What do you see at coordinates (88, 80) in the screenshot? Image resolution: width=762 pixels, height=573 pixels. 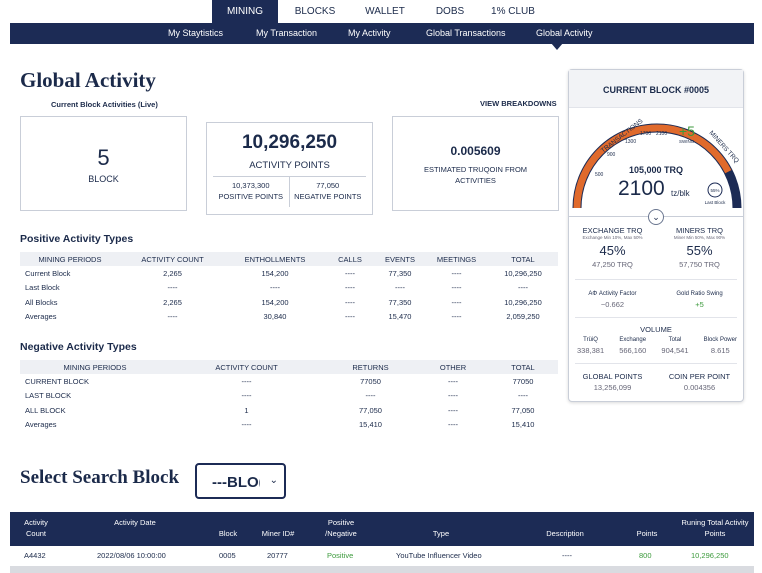 I see `page-title: Global Activity` at bounding box center [88, 80].